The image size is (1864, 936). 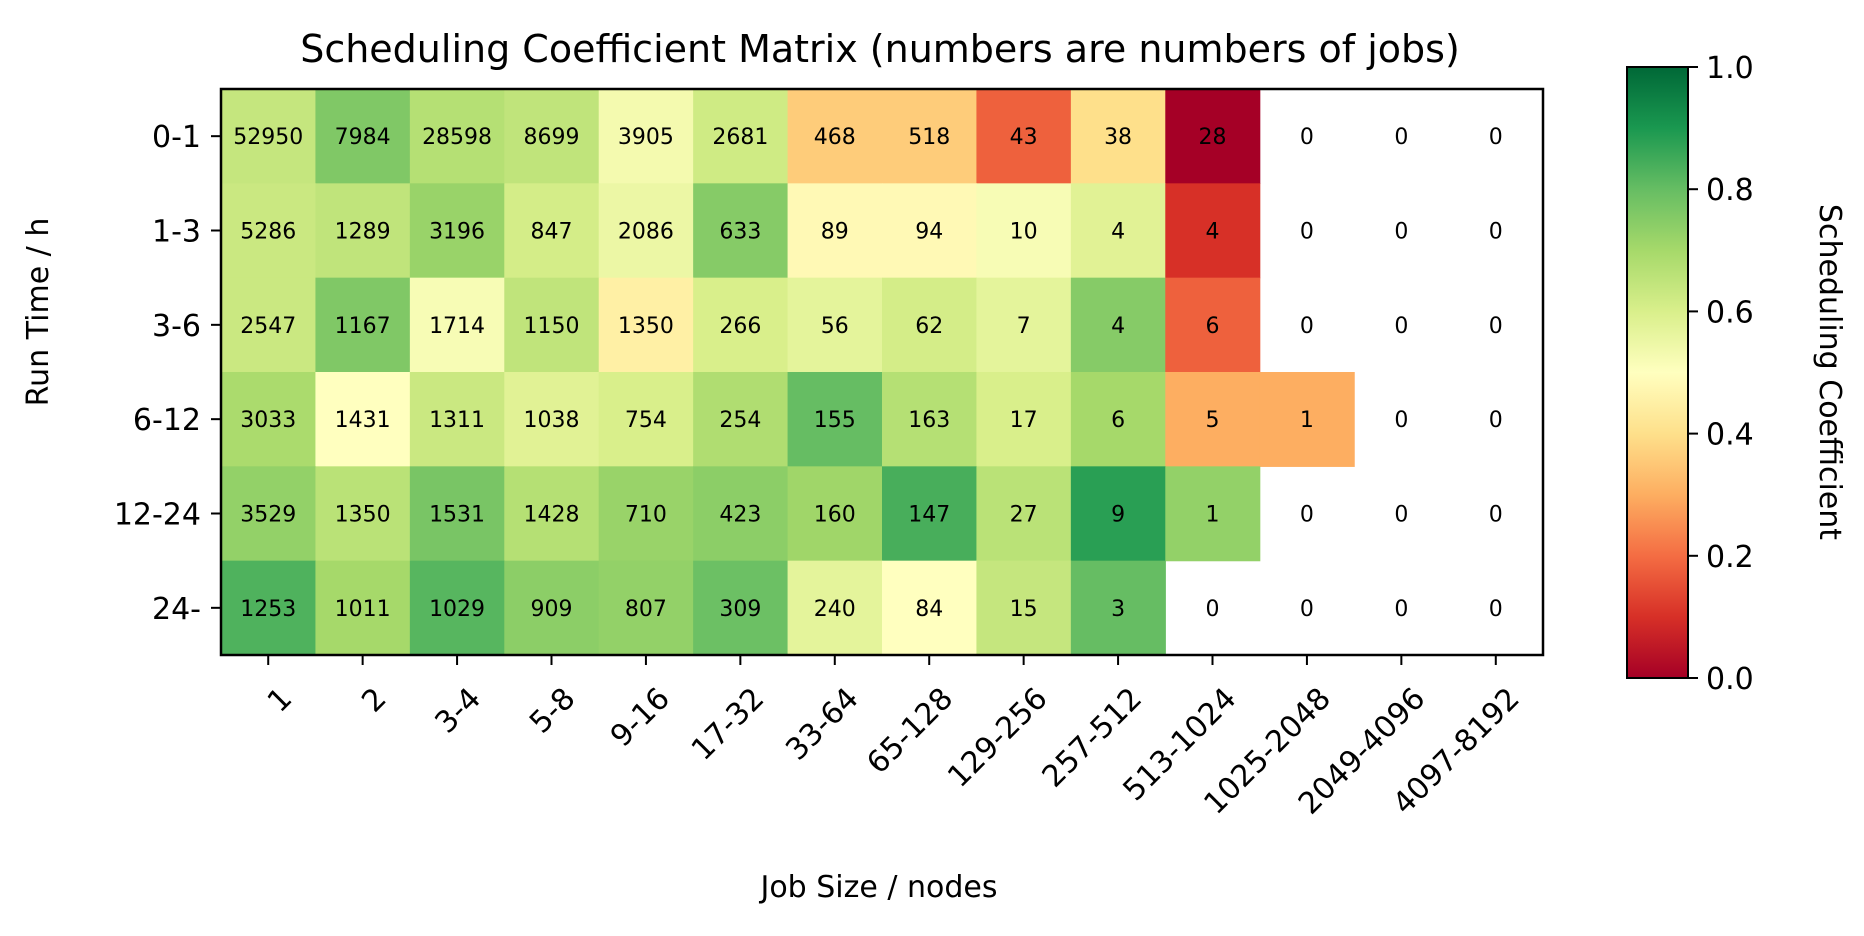 What do you see at coordinates (457, 515) in the screenshot?
I see `cell-count-label: 1531` at bounding box center [457, 515].